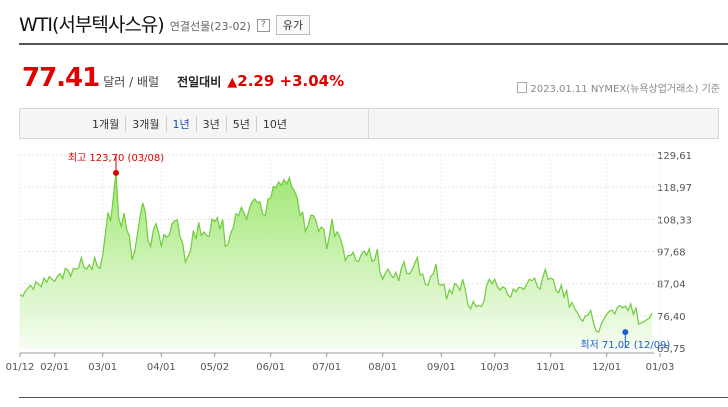  I want to click on document-icon, so click(522, 87).